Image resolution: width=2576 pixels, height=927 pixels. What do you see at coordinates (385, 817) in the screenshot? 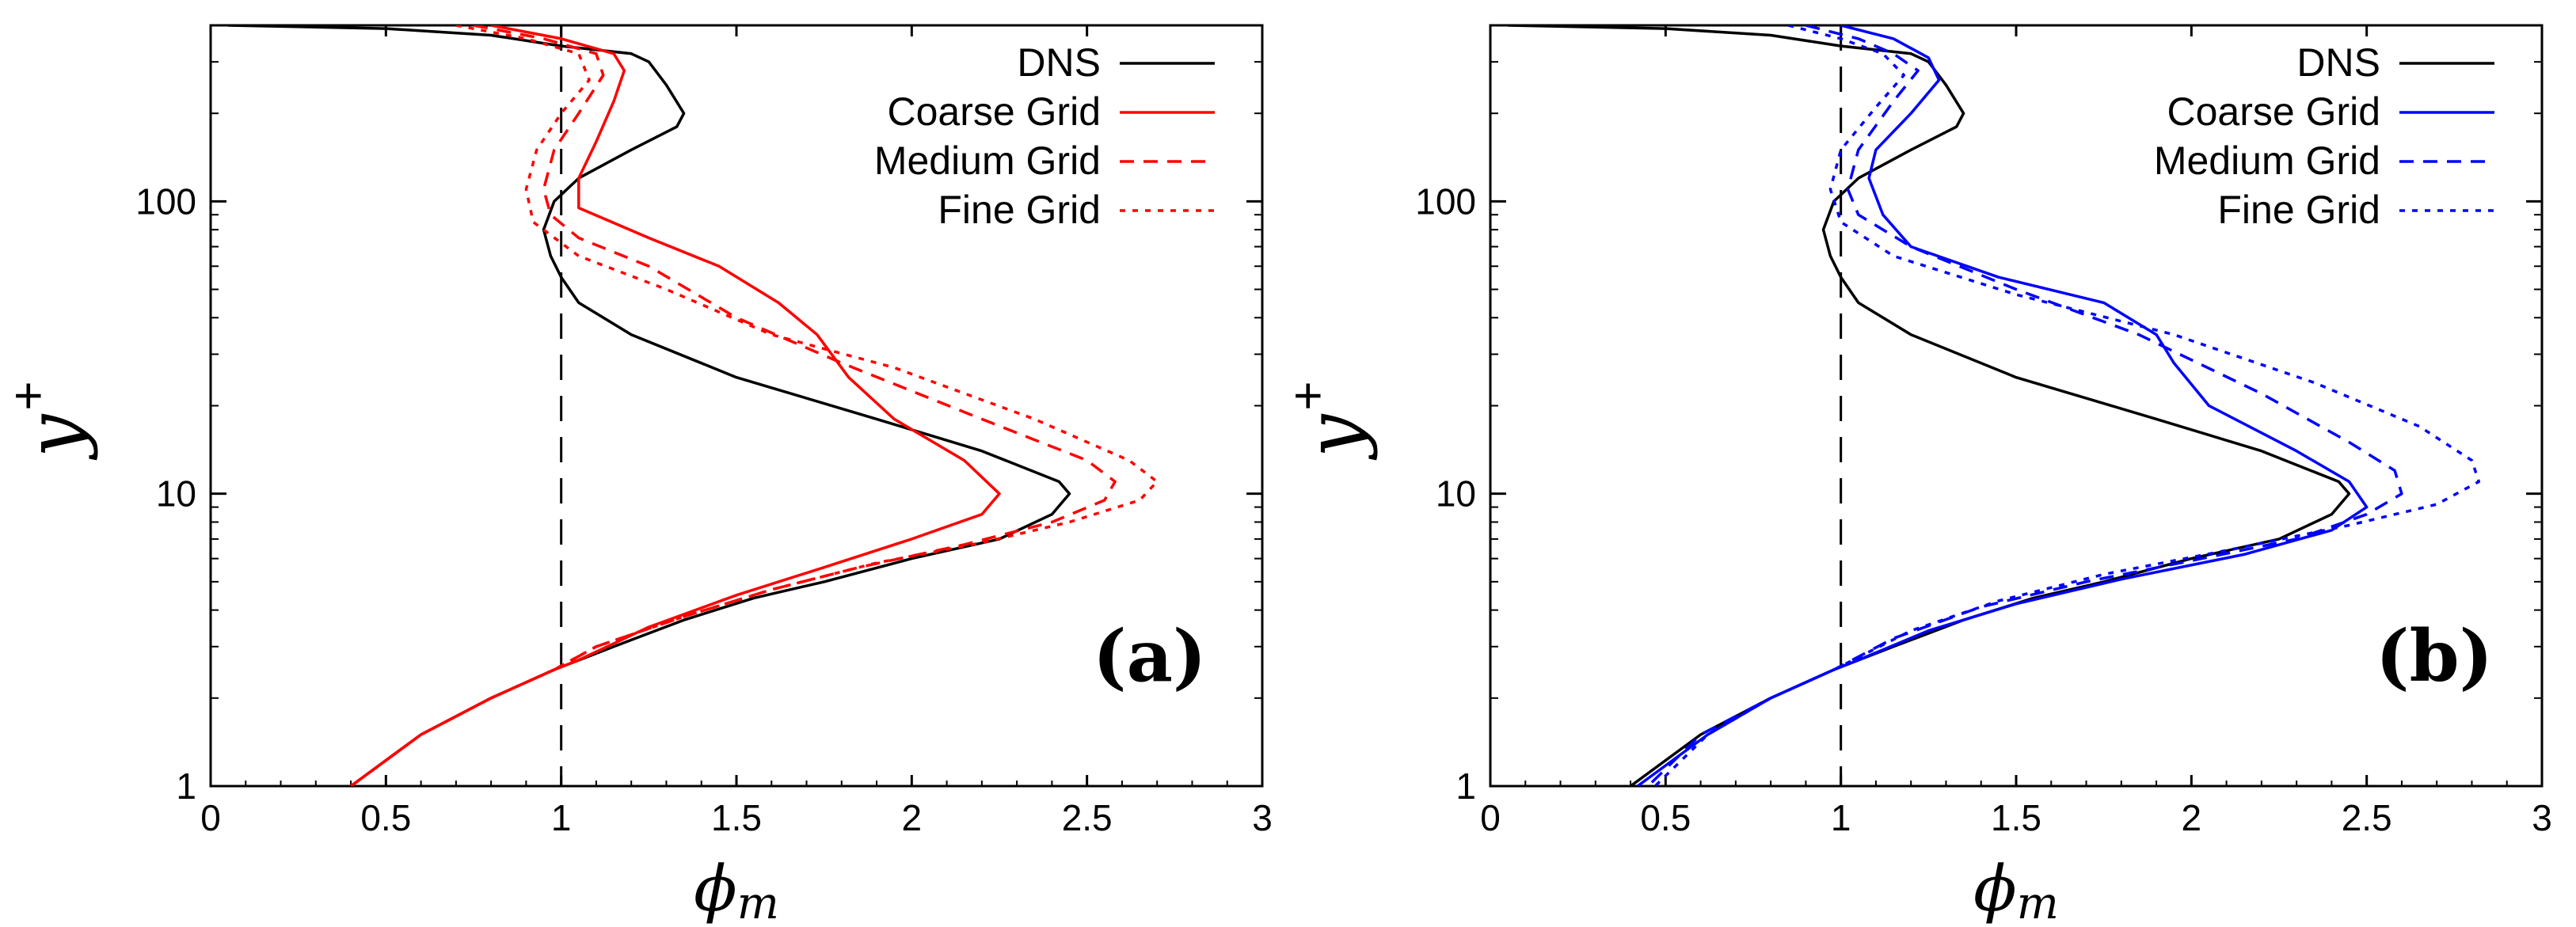
I see `panel-a-xtick-label: 0.5` at bounding box center [385, 817].